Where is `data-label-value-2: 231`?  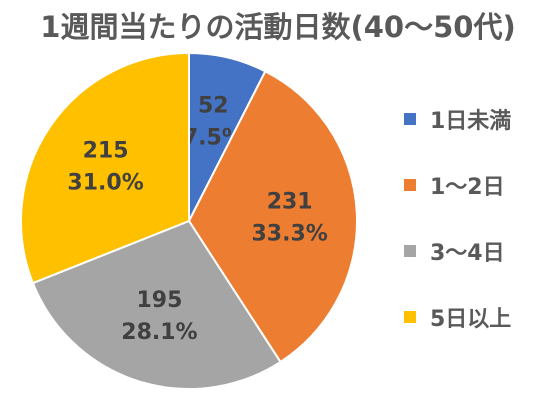 data-label-value-2: 231 is located at coordinates (290, 202).